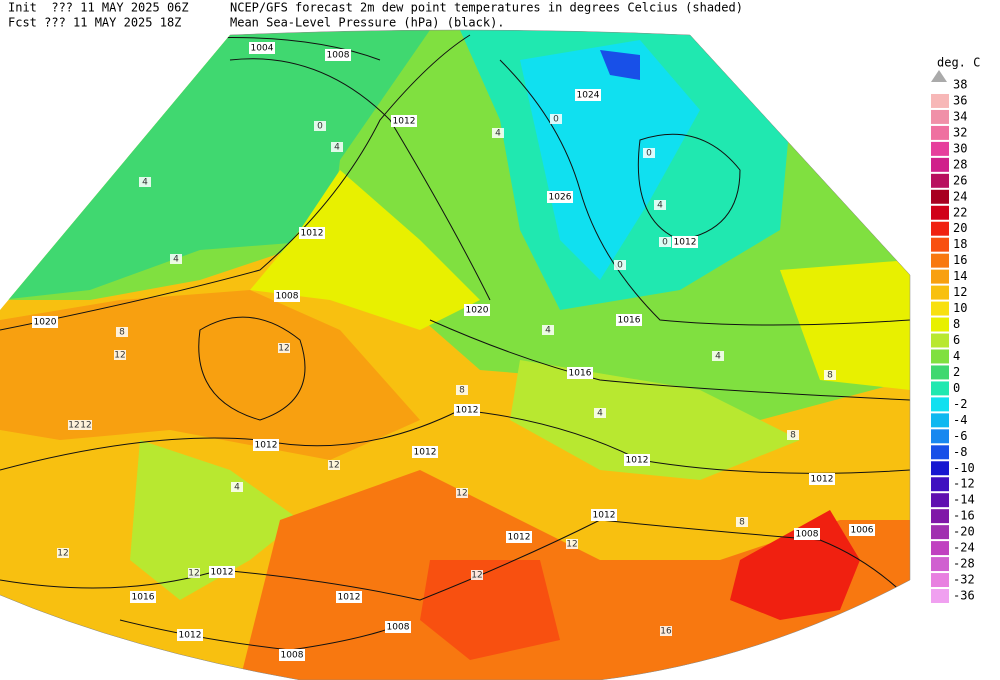  What do you see at coordinates (956, 356) in the screenshot?
I see `legend-label: 4` at bounding box center [956, 356].